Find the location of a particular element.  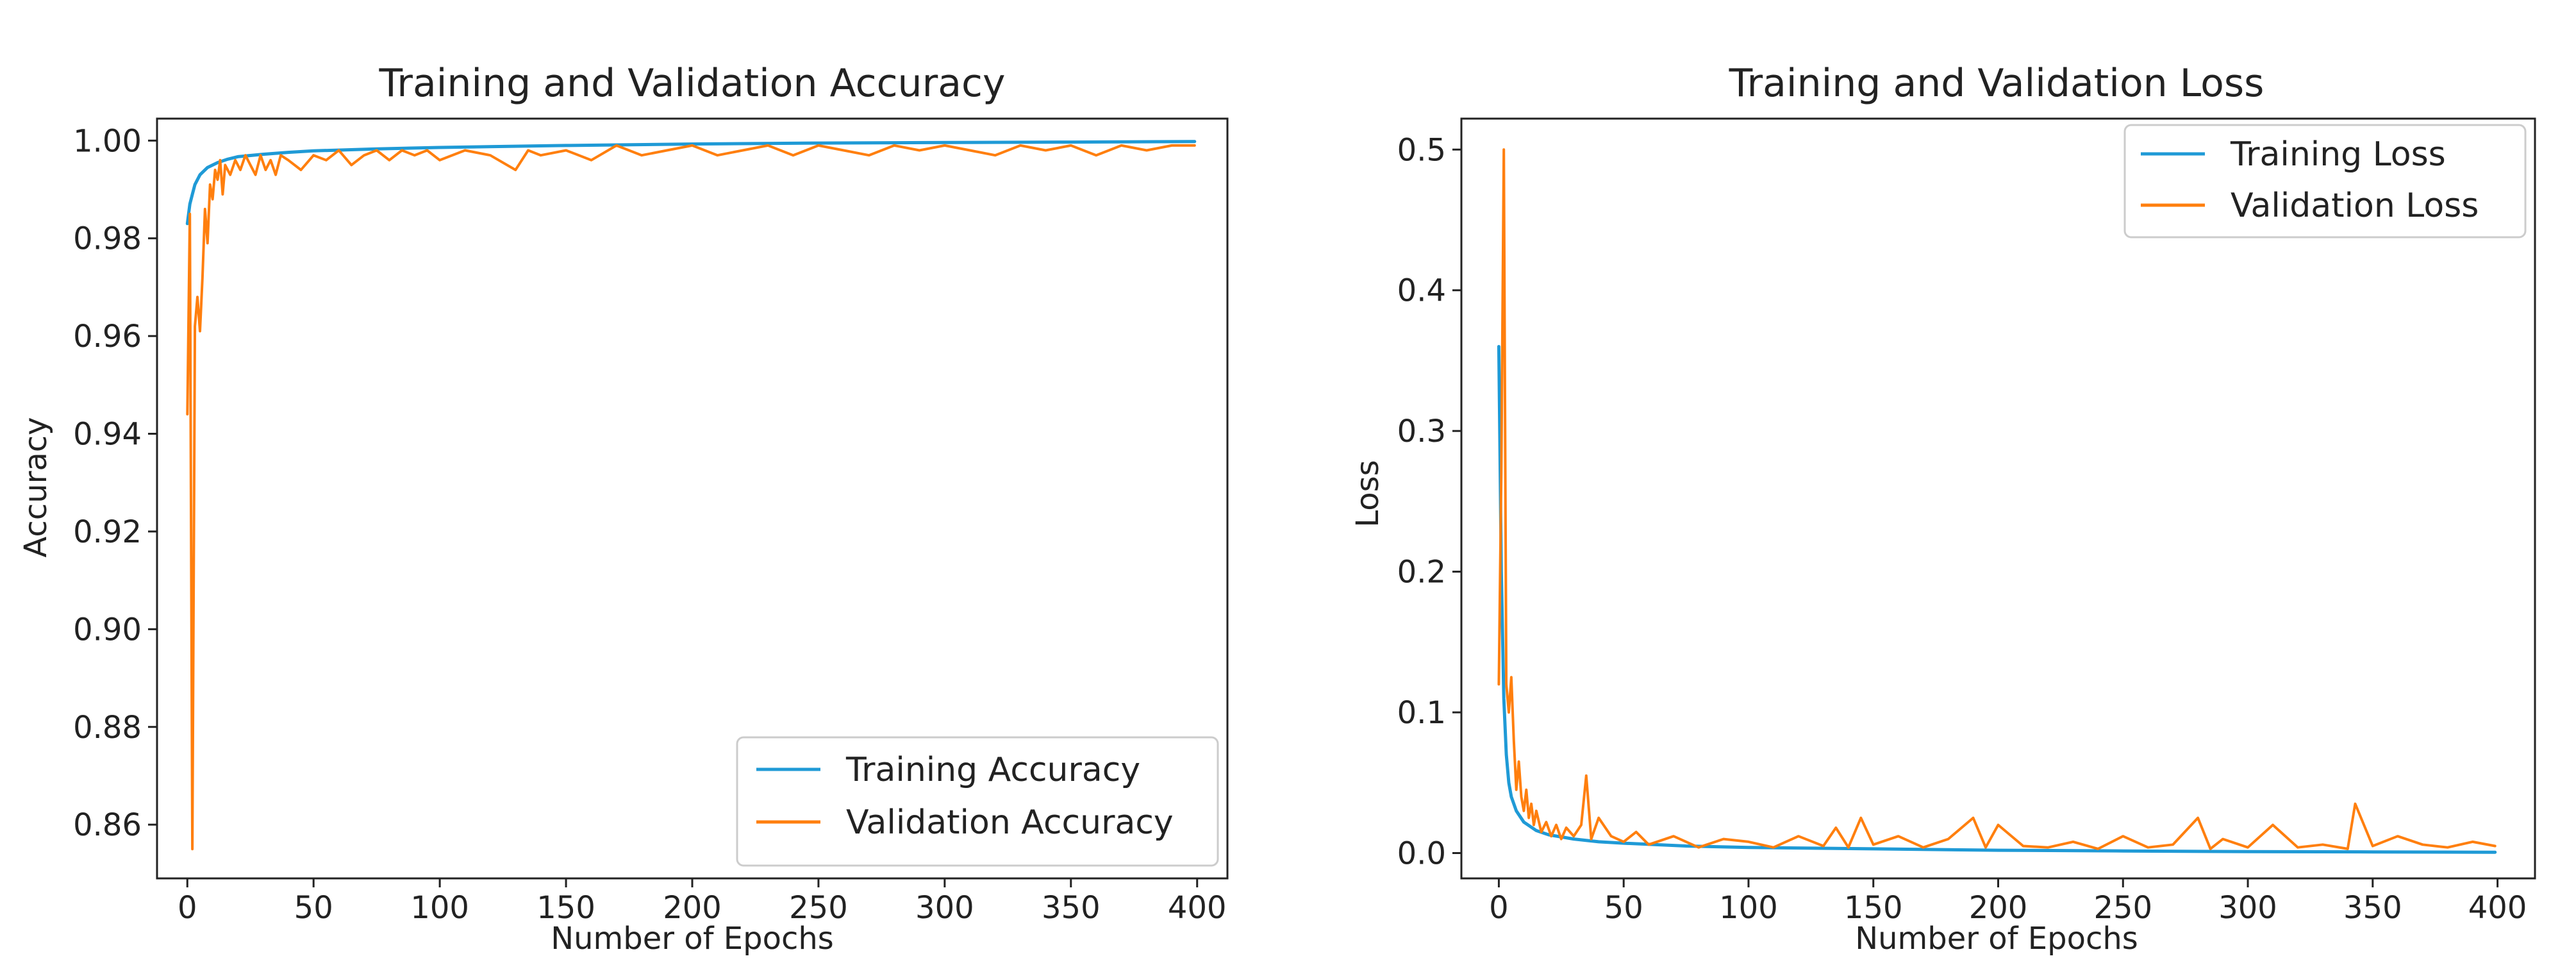

loss-xtick-label: 400 is located at coordinates (2497, 908).